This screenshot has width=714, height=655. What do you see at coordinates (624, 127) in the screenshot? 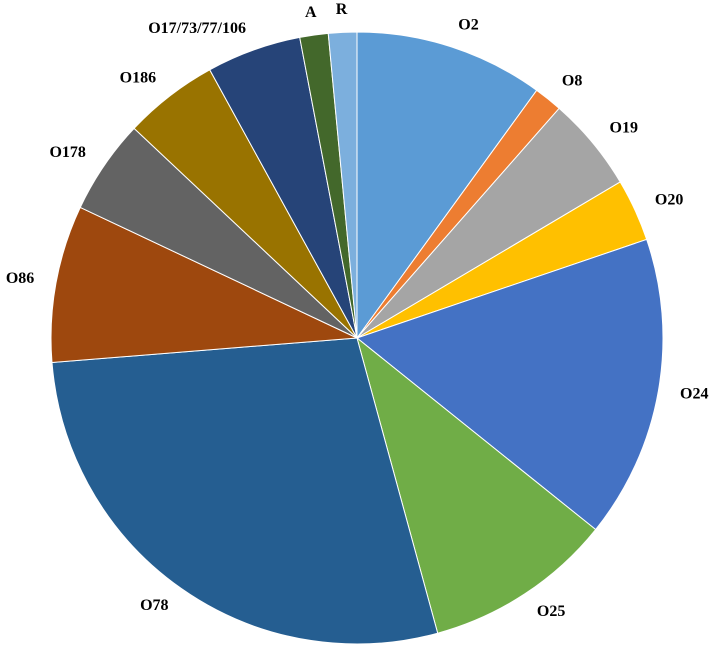
I see `slice-label: O19` at bounding box center [624, 127].